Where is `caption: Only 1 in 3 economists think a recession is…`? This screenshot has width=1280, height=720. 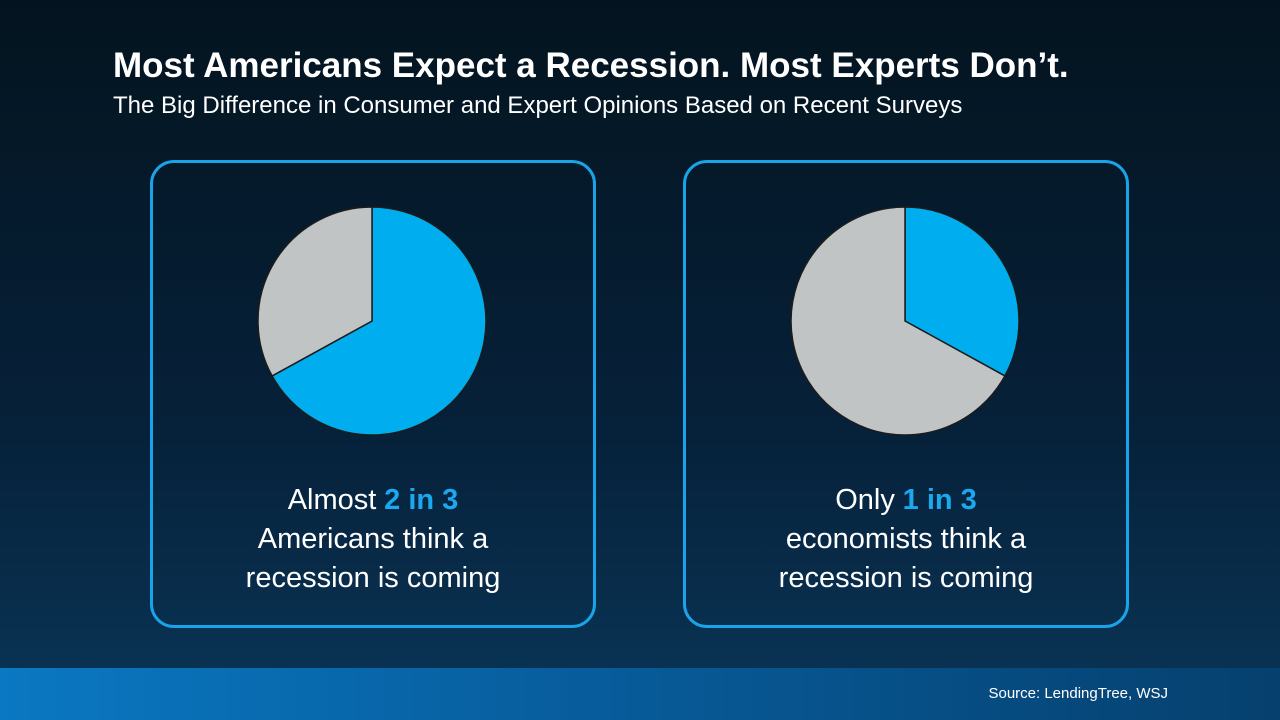 caption: Only 1 in 3 economists think a recession is… is located at coordinates (906, 539).